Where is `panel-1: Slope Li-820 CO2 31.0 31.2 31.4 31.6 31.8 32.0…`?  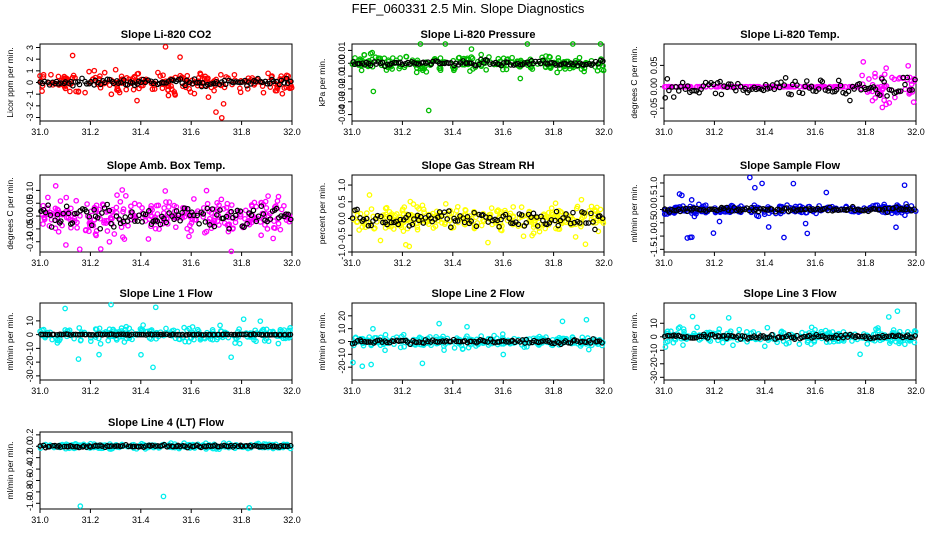
panel-1: Slope Li-820 CO2 31.0 31.2 31.4 31.6 31.8 32.0… is located at coordinates (153, 83).